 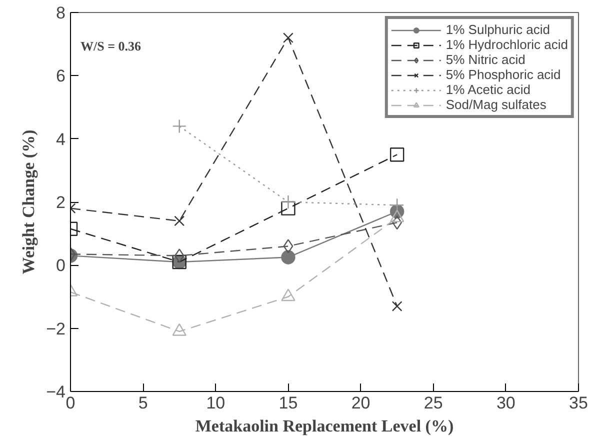 What do you see at coordinates (507, 44) in the screenshot?
I see `legend-label: 1% Hydrochloric acid` at bounding box center [507, 44].